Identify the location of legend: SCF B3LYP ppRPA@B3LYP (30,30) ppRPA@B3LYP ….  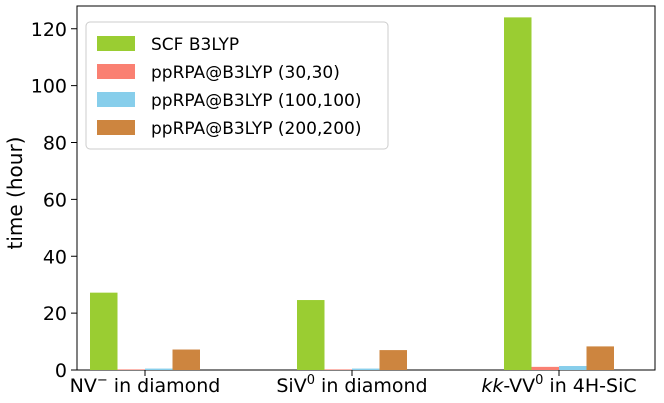
(237, 85).